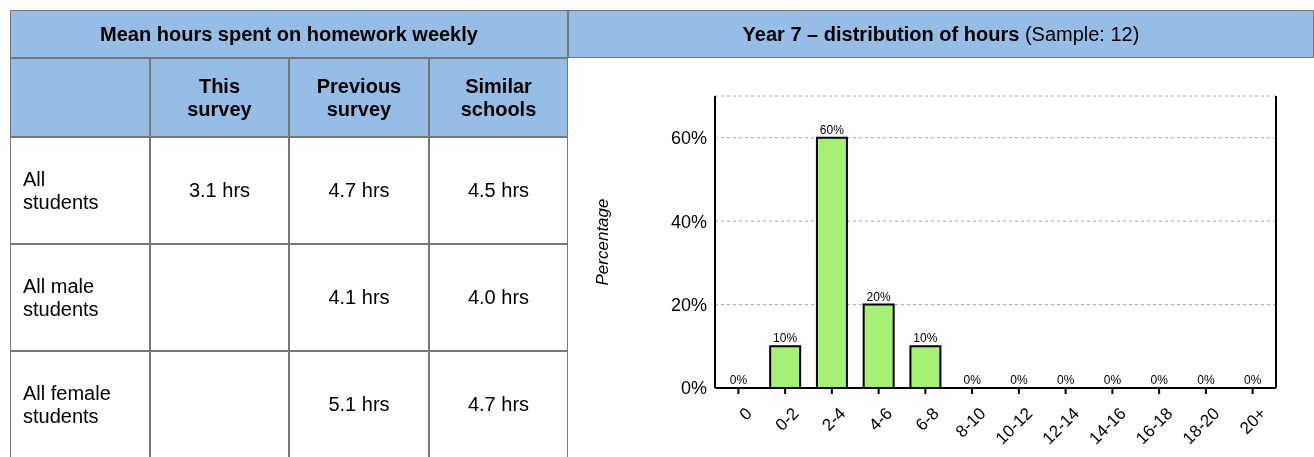  What do you see at coordinates (688, 221) in the screenshot?
I see `y-tick-label: 40%` at bounding box center [688, 221].